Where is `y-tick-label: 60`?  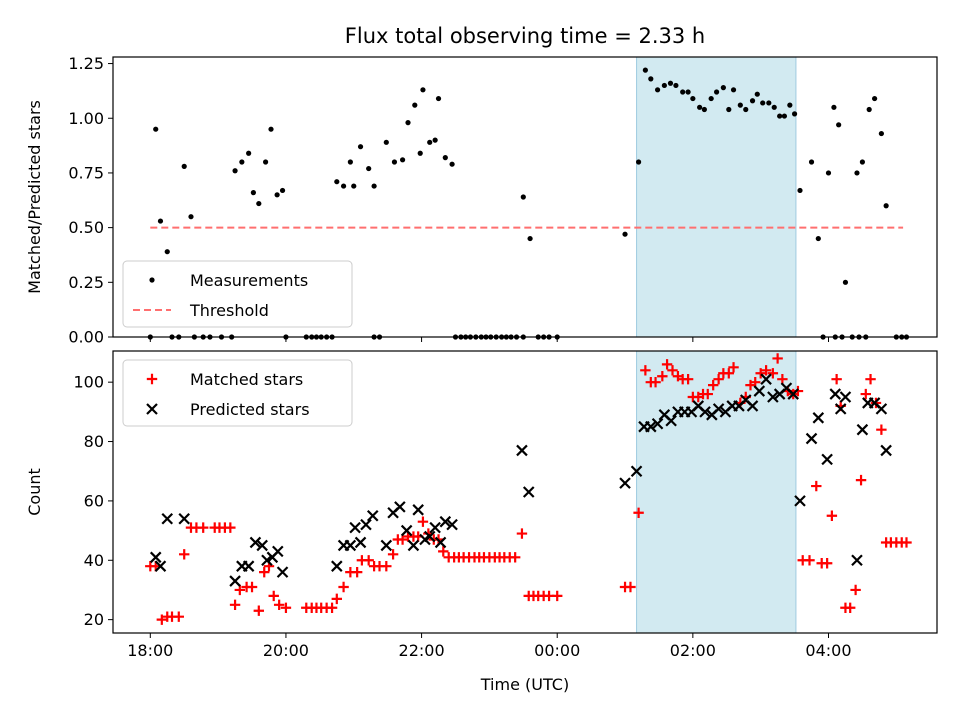 y-tick-label: 60 is located at coordinates (94, 500).